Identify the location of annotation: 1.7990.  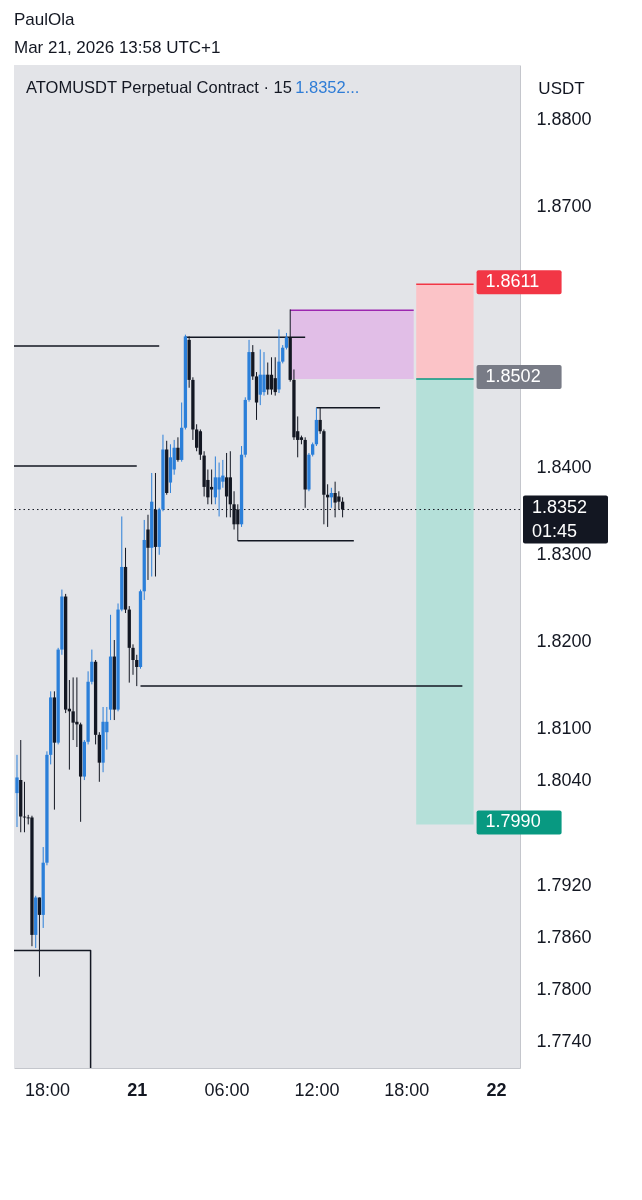
(513, 821).